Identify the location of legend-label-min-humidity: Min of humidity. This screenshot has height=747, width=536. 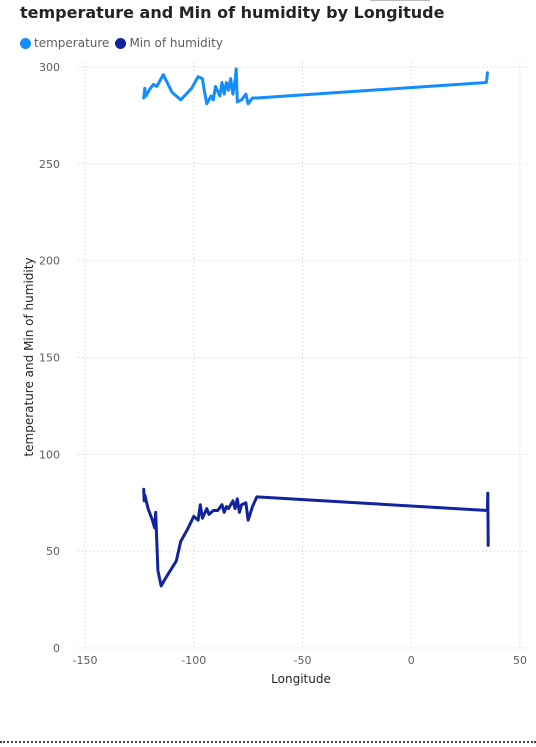
(176, 43).